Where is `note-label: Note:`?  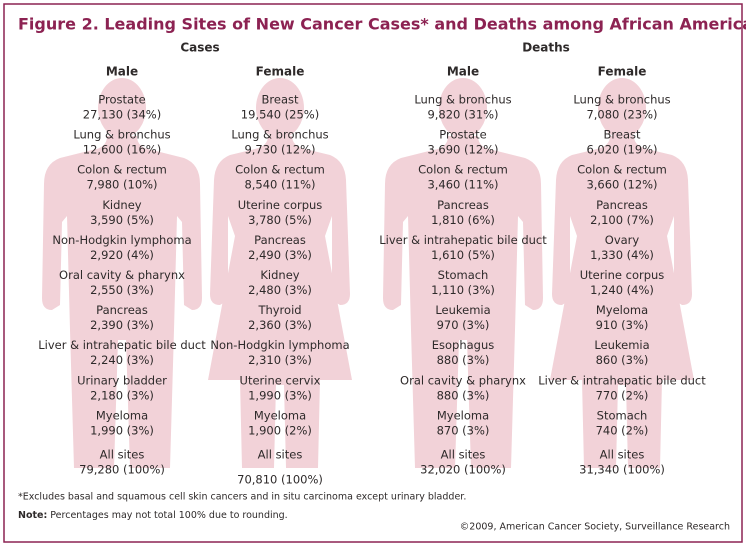
note-label: Note: is located at coordinates (32, 515).